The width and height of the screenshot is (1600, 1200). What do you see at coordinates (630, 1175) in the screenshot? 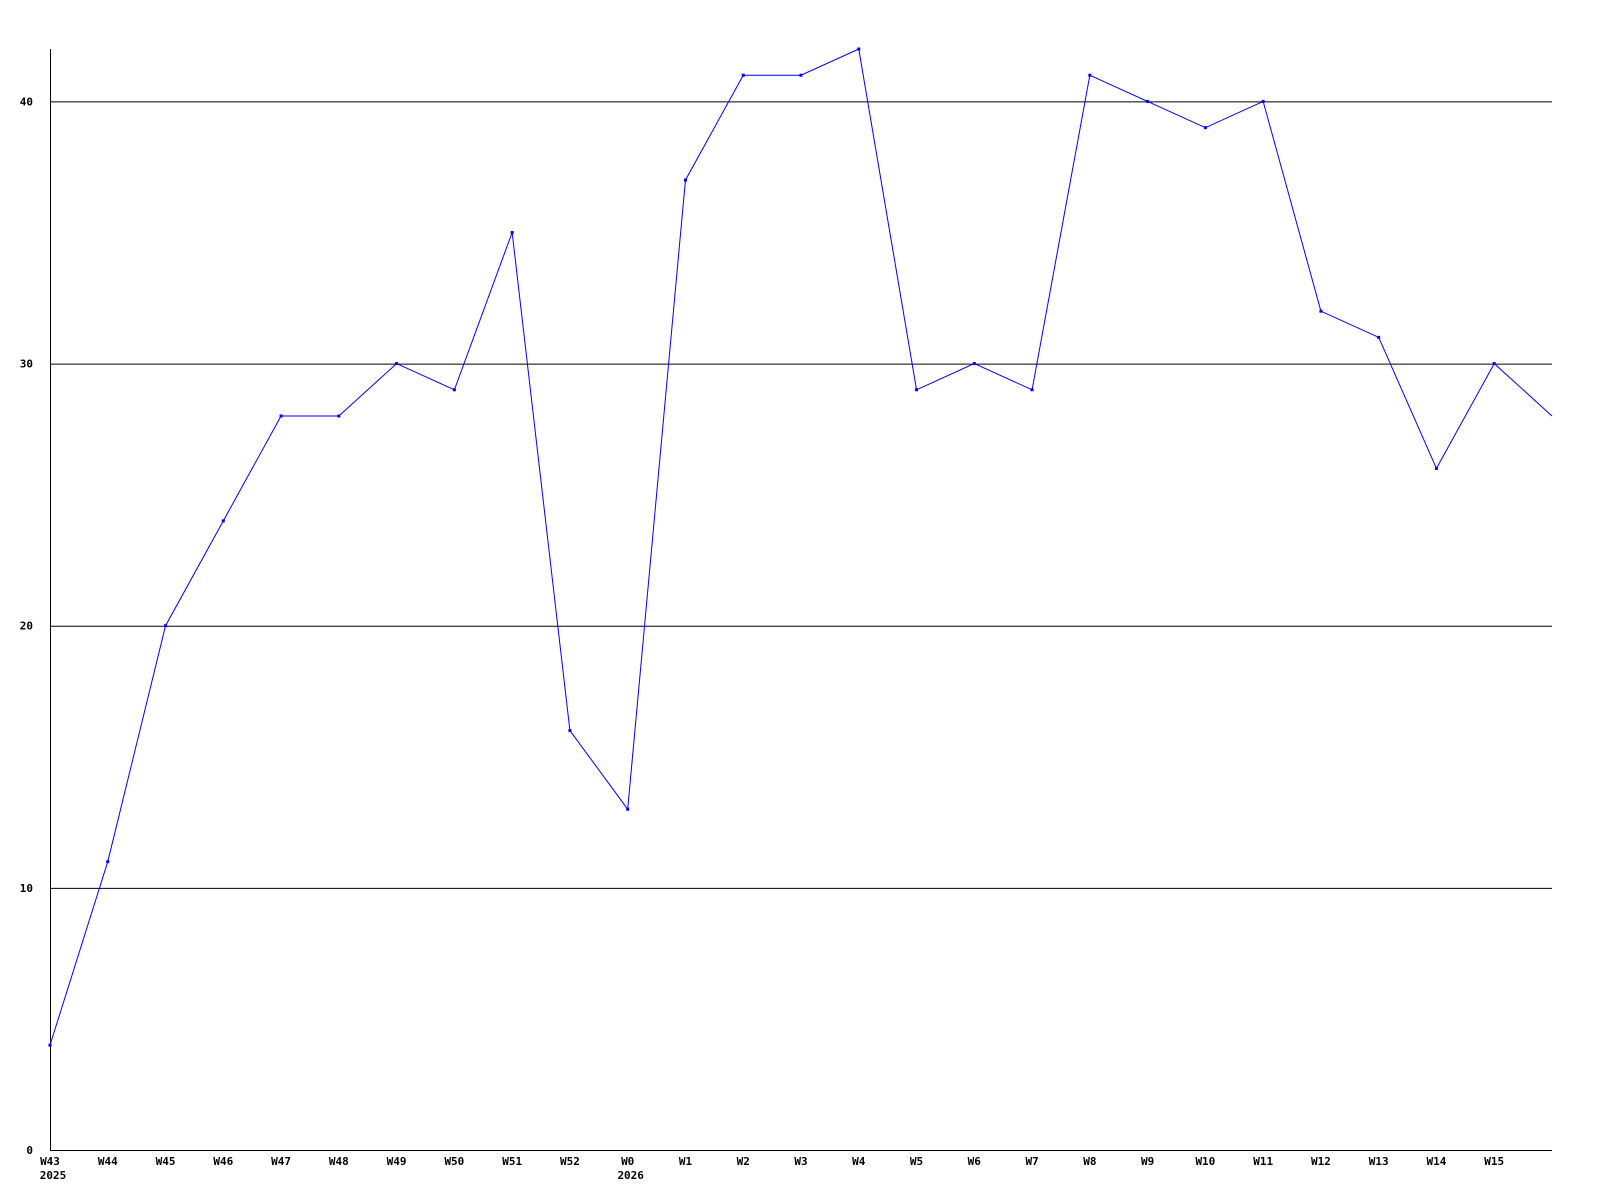
I see `year-label: 2026` at bounding box center [630, 1175].